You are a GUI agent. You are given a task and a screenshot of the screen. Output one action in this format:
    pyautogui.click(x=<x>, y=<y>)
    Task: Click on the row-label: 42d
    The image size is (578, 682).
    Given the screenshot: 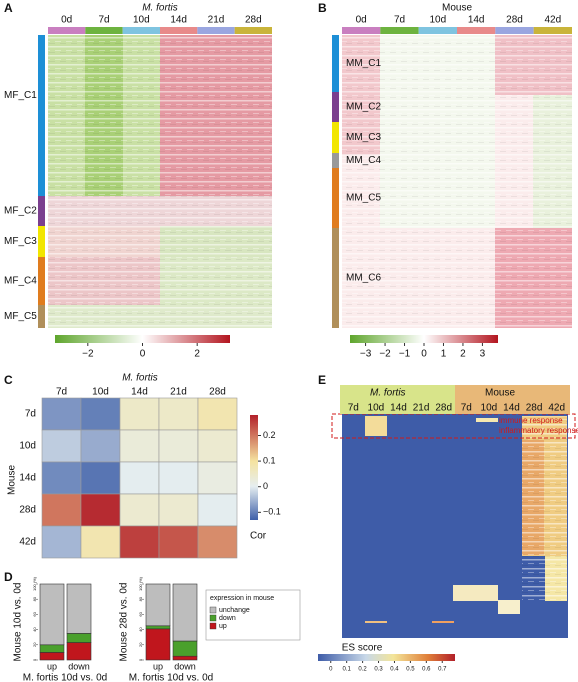 What is the action you would take?
    pyautogui.click(x=27, y=542)
    